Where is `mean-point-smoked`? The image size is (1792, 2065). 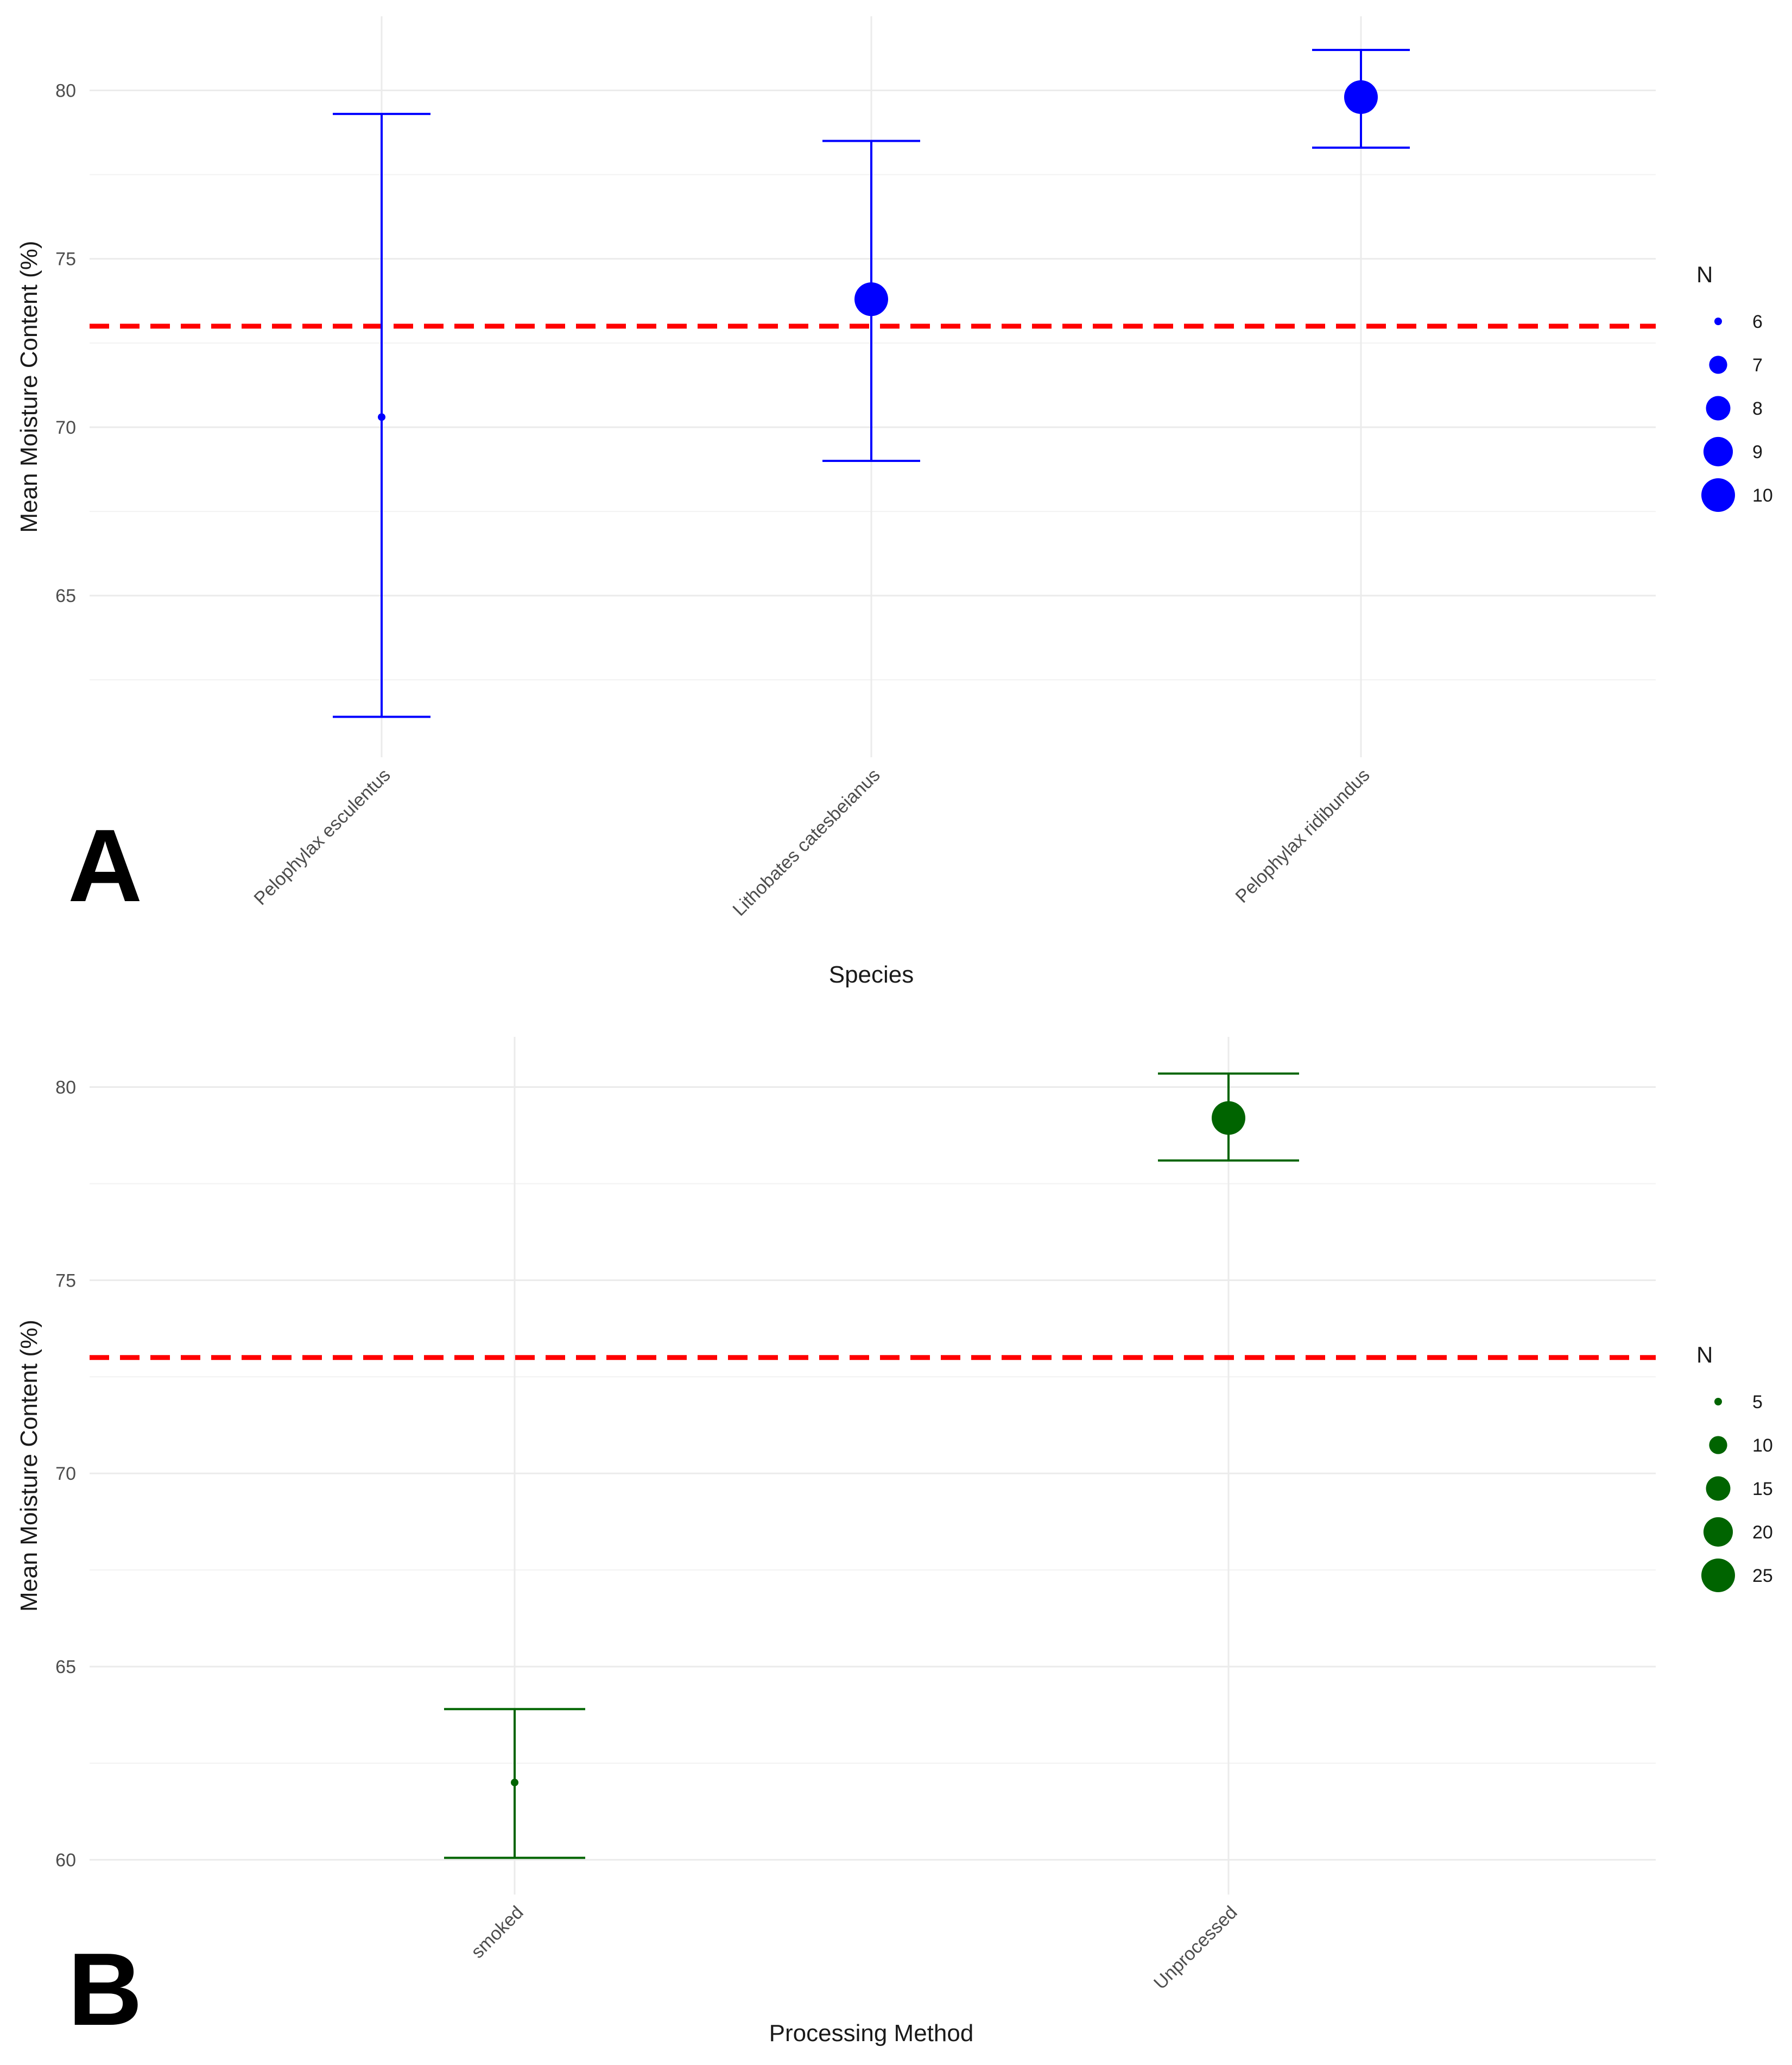 mean-point-smoked is located at coordinates (514, 1782).